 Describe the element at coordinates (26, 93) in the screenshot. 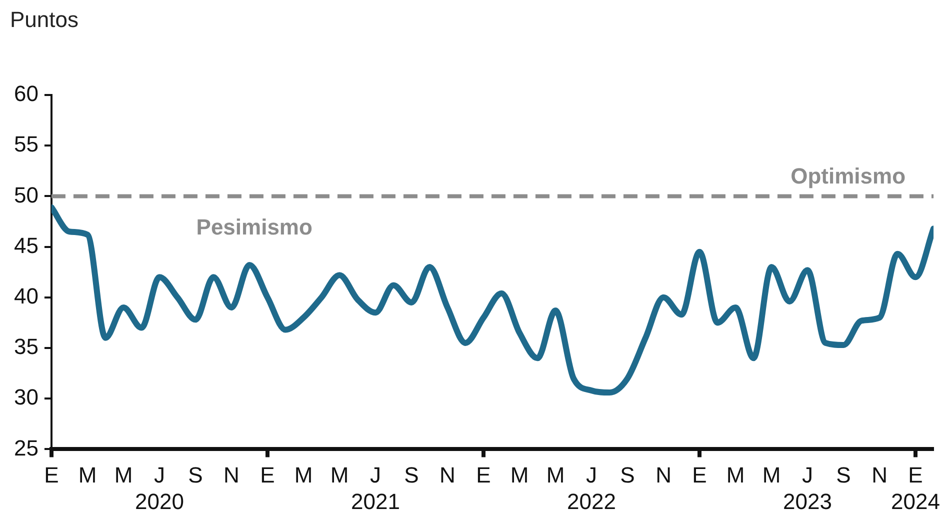

I see `y-tick-label: 60` at that location.